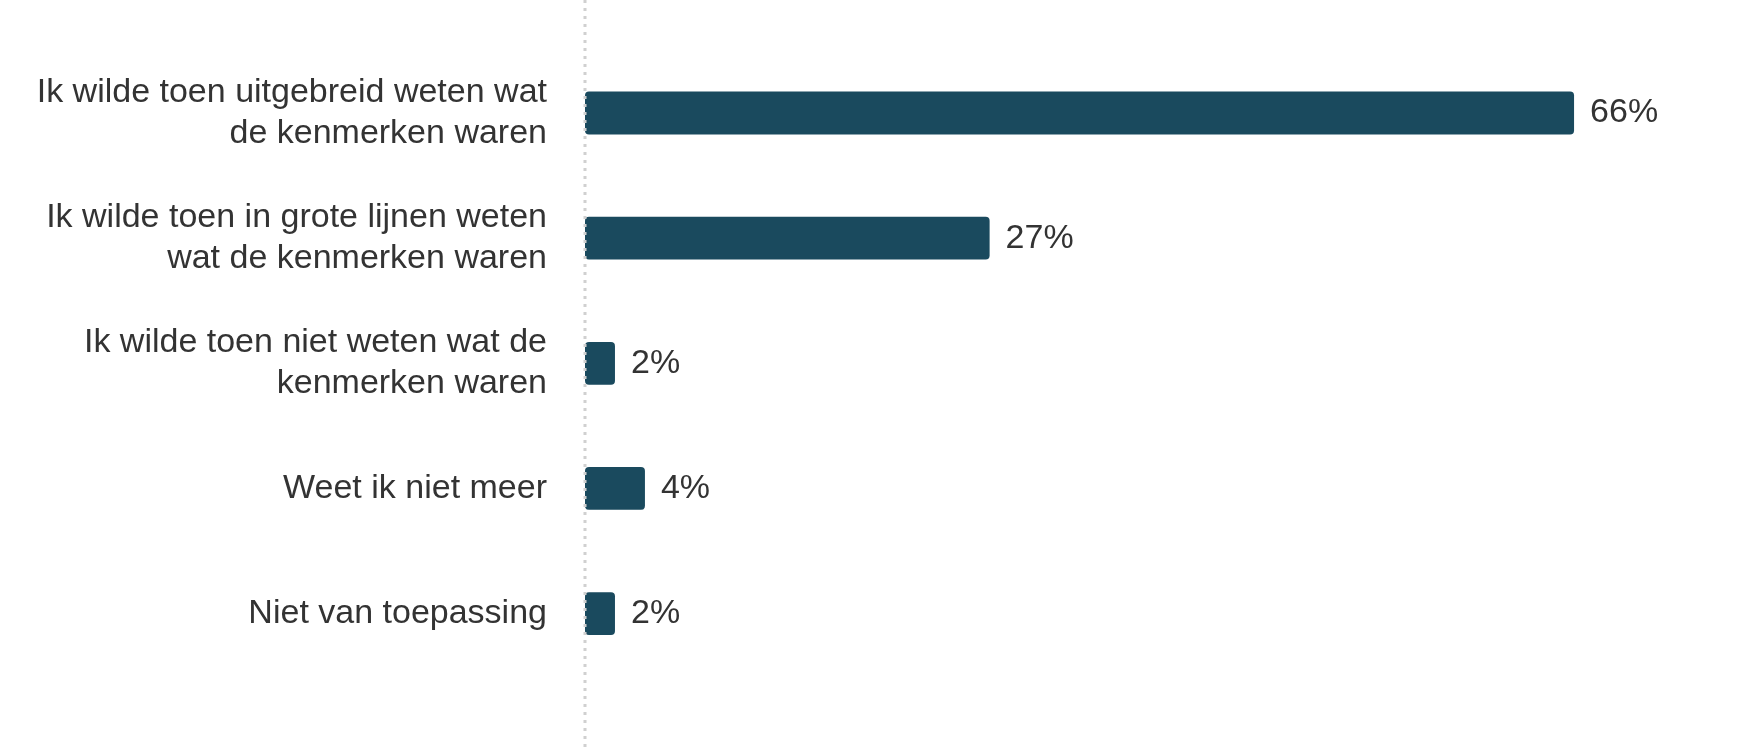 This screenshot has width=1754, height=747. Describe the element at coordinates (292, 110) in the screenshot. I see `y-tick-label: Ik wilde toen uitgebreid weten wat de kenmerken waren` at that location.